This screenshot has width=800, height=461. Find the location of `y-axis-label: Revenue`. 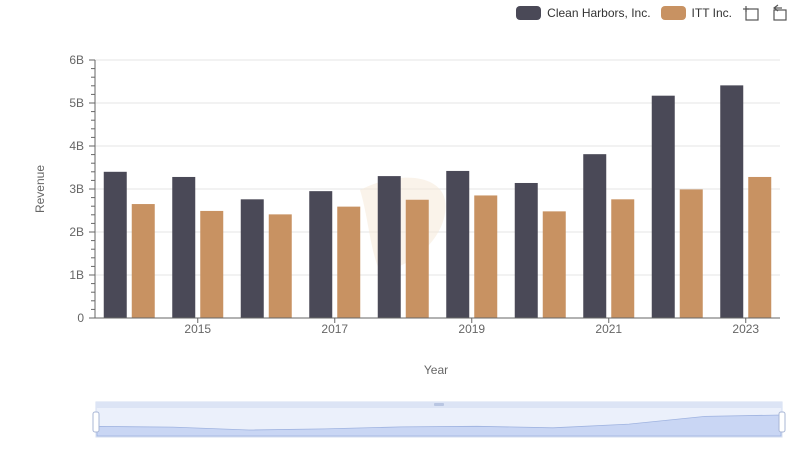

y-axis-label: Revenue is located at coordinates (40, 189).